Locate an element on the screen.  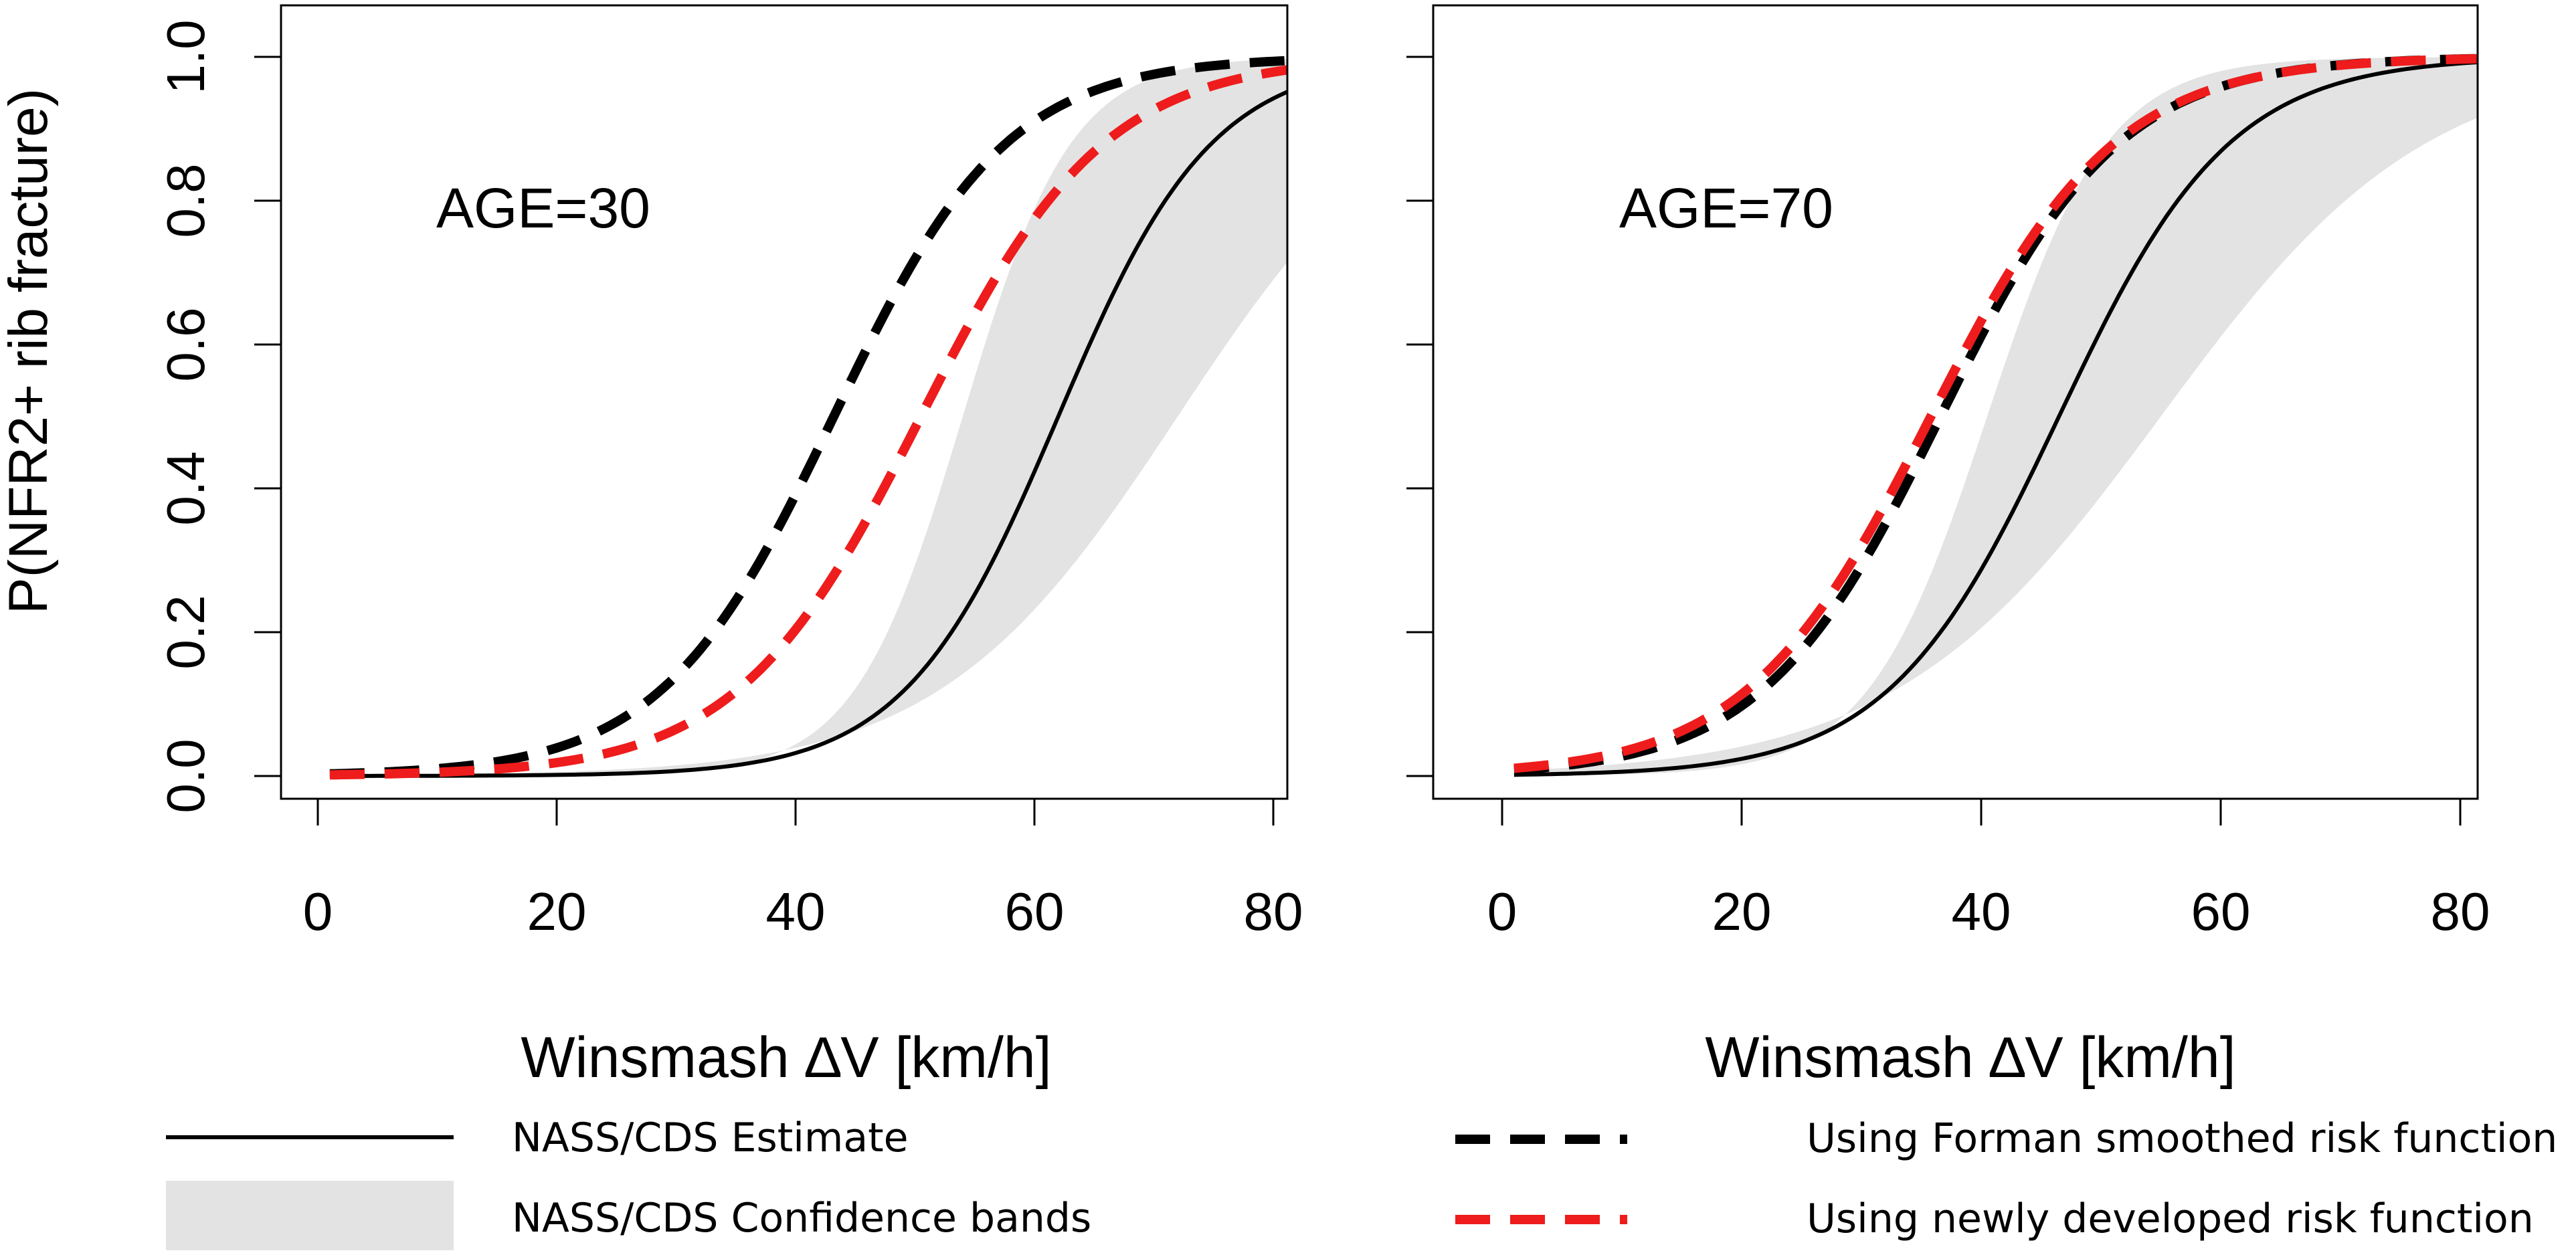
panel-2-annotation: AGE=70 is located at coordinates (1726, 208).